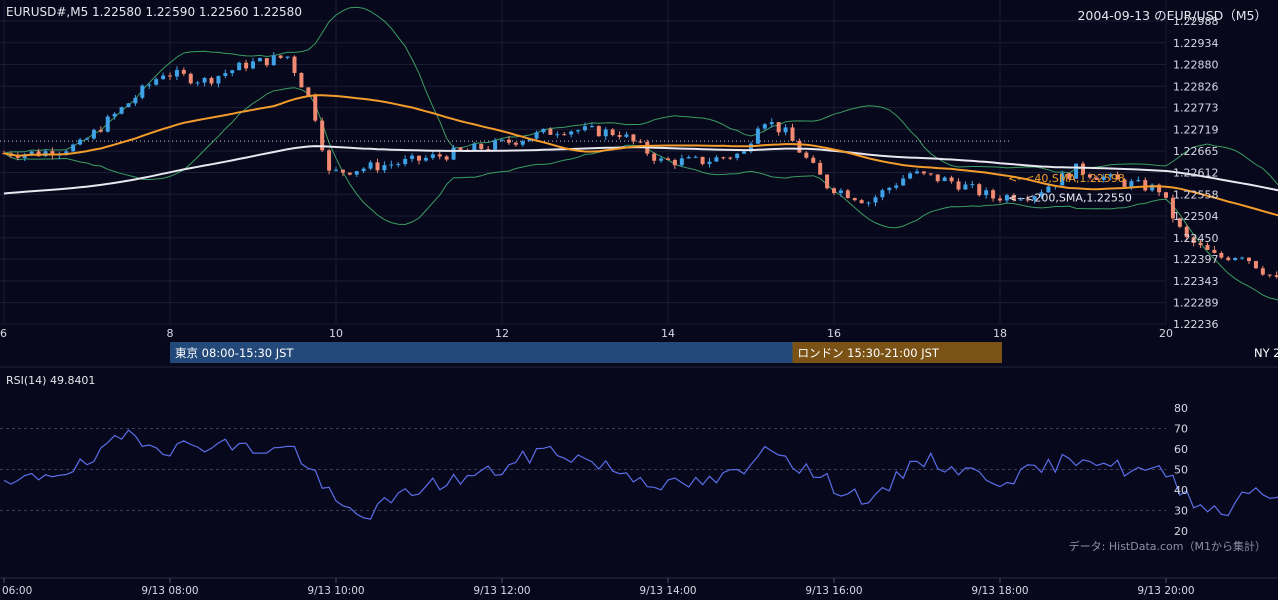  Describe the element at coordinates (17, 591) in the screenshot. I see `bottom-x-tick-label: 06:00` at that location.